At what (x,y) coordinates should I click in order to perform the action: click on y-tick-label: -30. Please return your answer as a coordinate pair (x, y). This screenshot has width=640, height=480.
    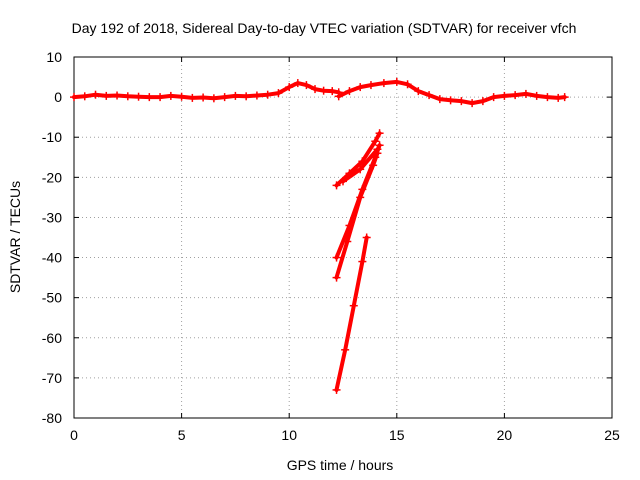
    Looking at the image, I should click on (52, 217).